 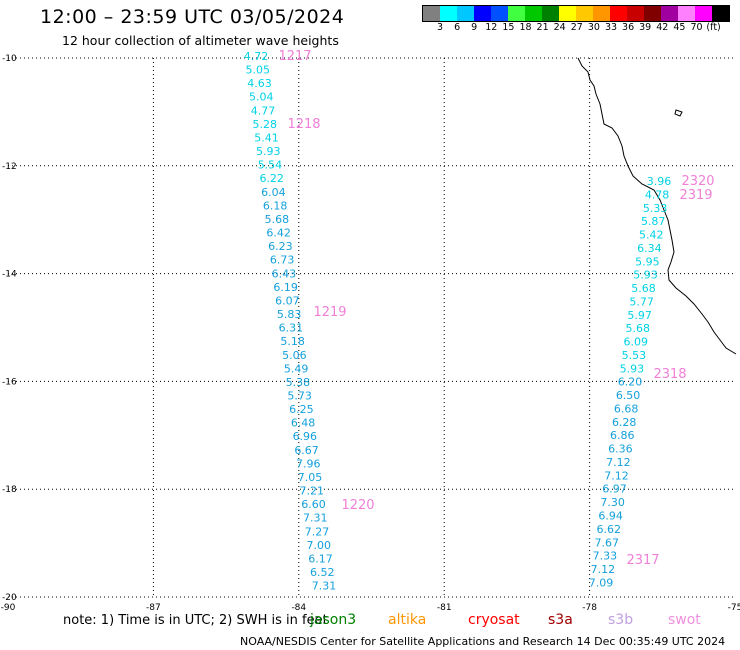 What do you see at coordinates (313, 504) in the screenshot?
I see `wave-height-value: 6.60` at bounding box center [313, 504].